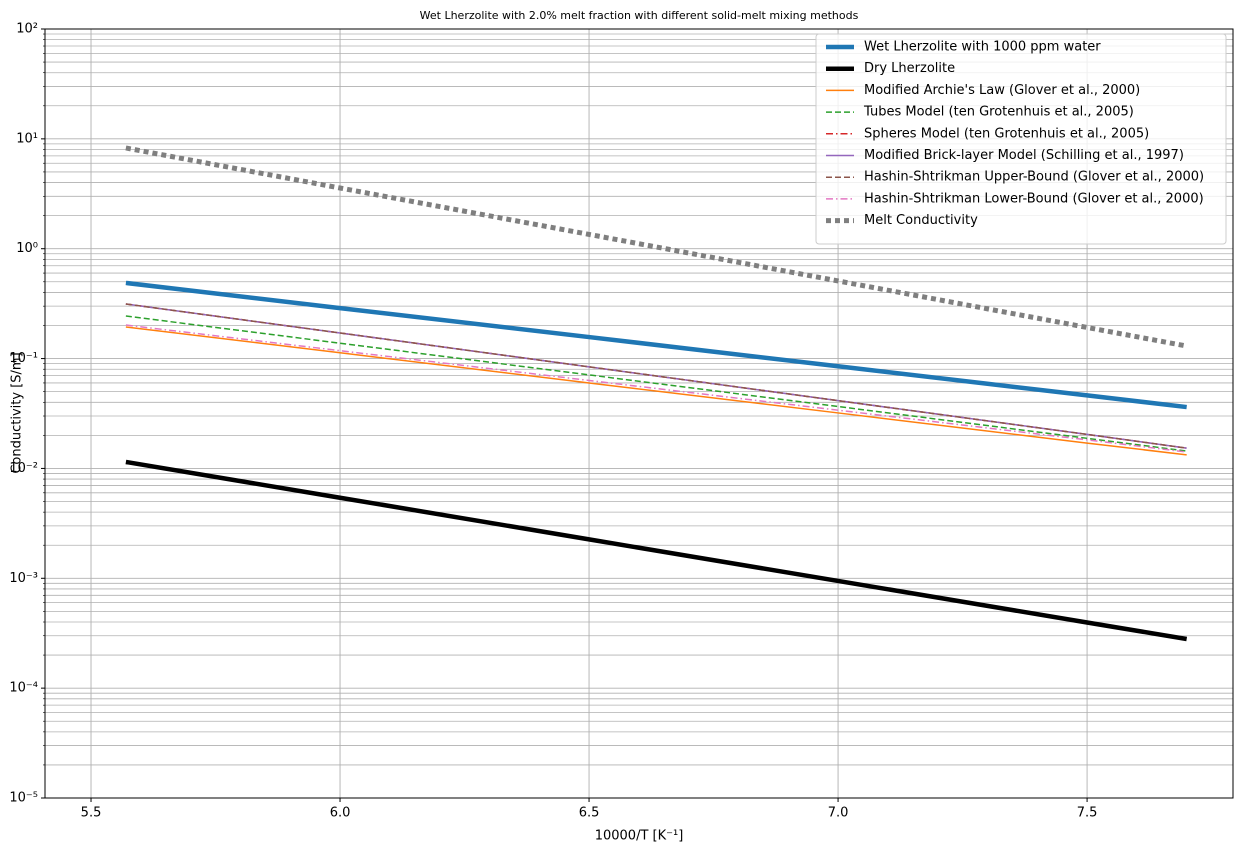 The height and width of the screenshot is (861, 1245). I want to click on y-tick-label: 10², so click(27, 29).